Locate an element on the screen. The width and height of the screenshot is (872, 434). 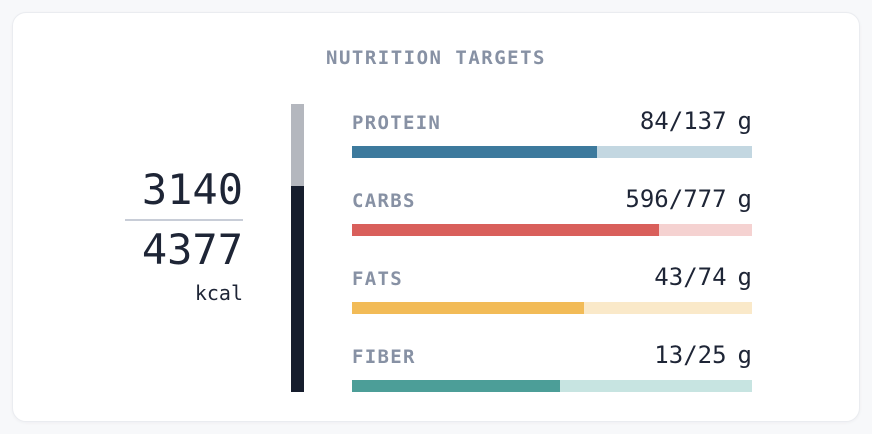
nutrient-row-fiber: FIBER 13/25 g is located at coordinates (552, 367).